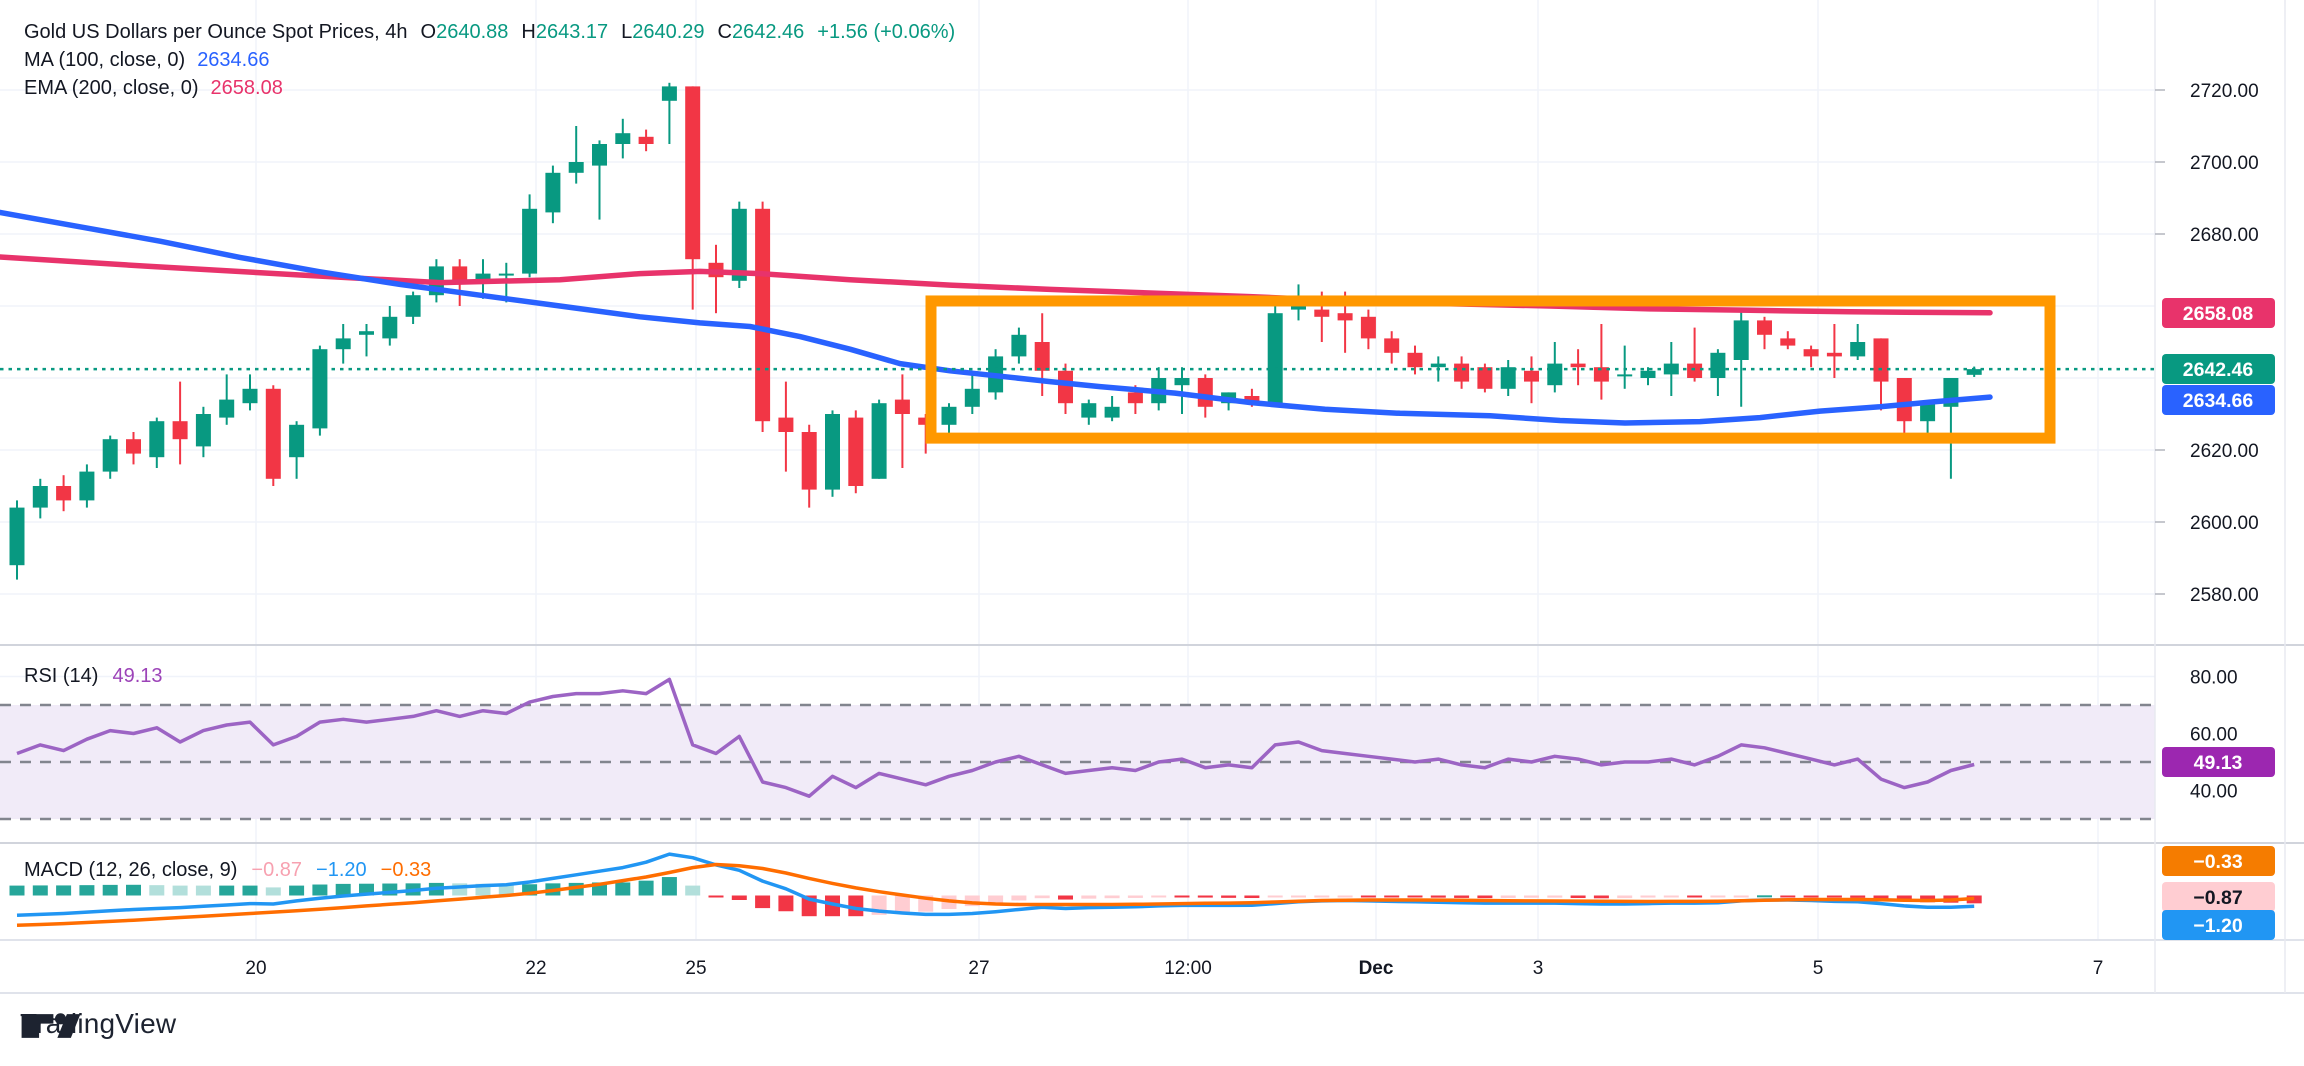  What do you see at coordinates (2214, 735) in the screenshot?
I see `rsi-tick-60.00: 60.00` at bounding box center [2214, 735].